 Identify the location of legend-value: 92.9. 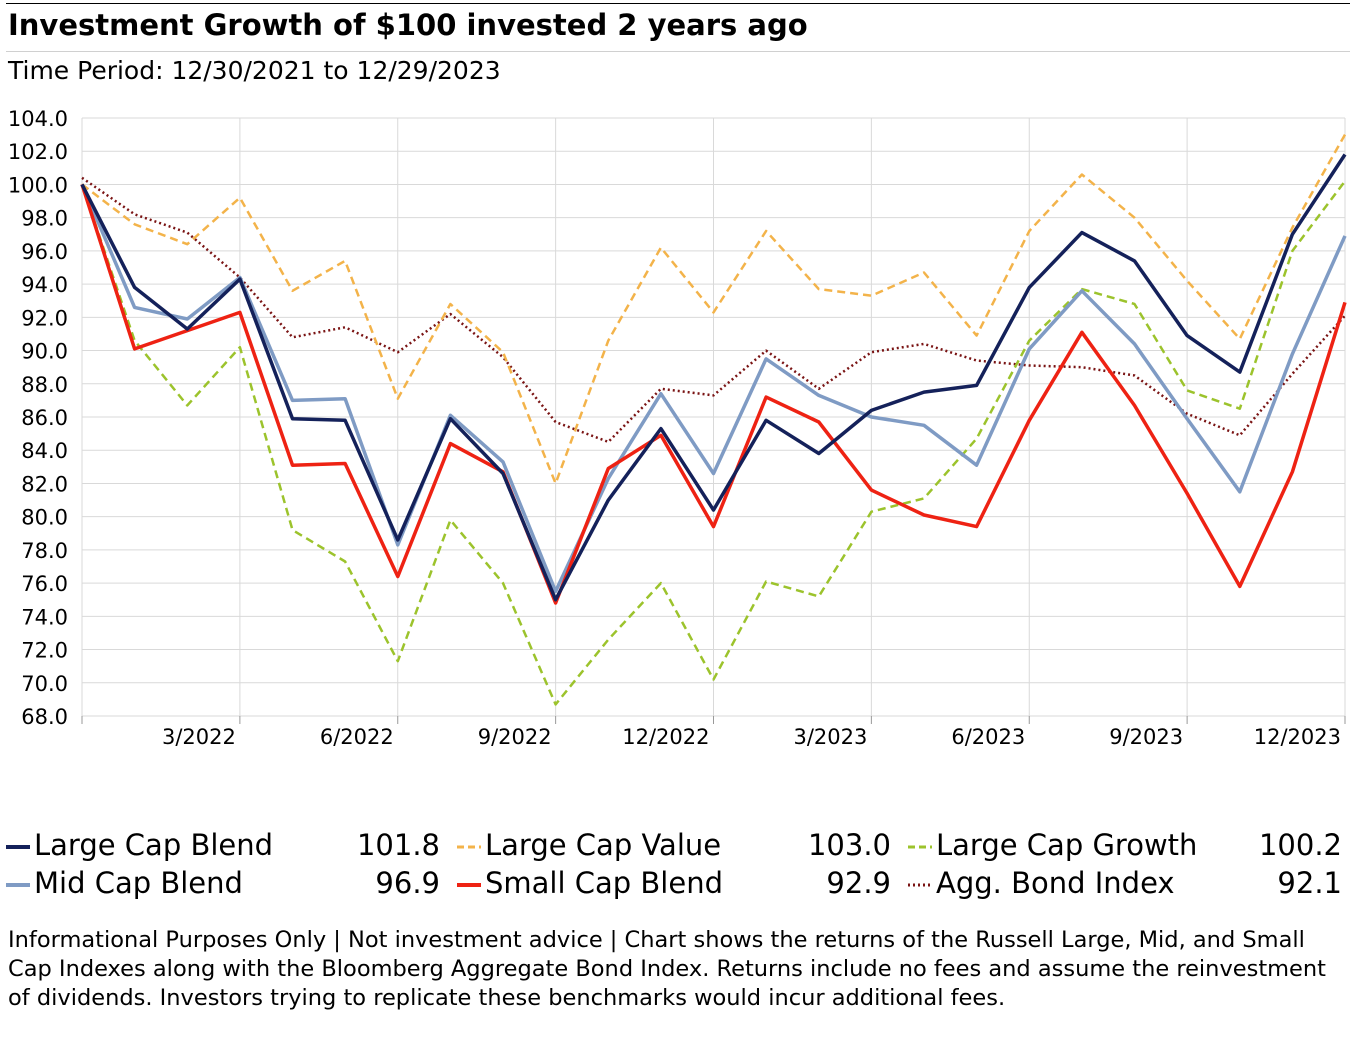
(858, 883).